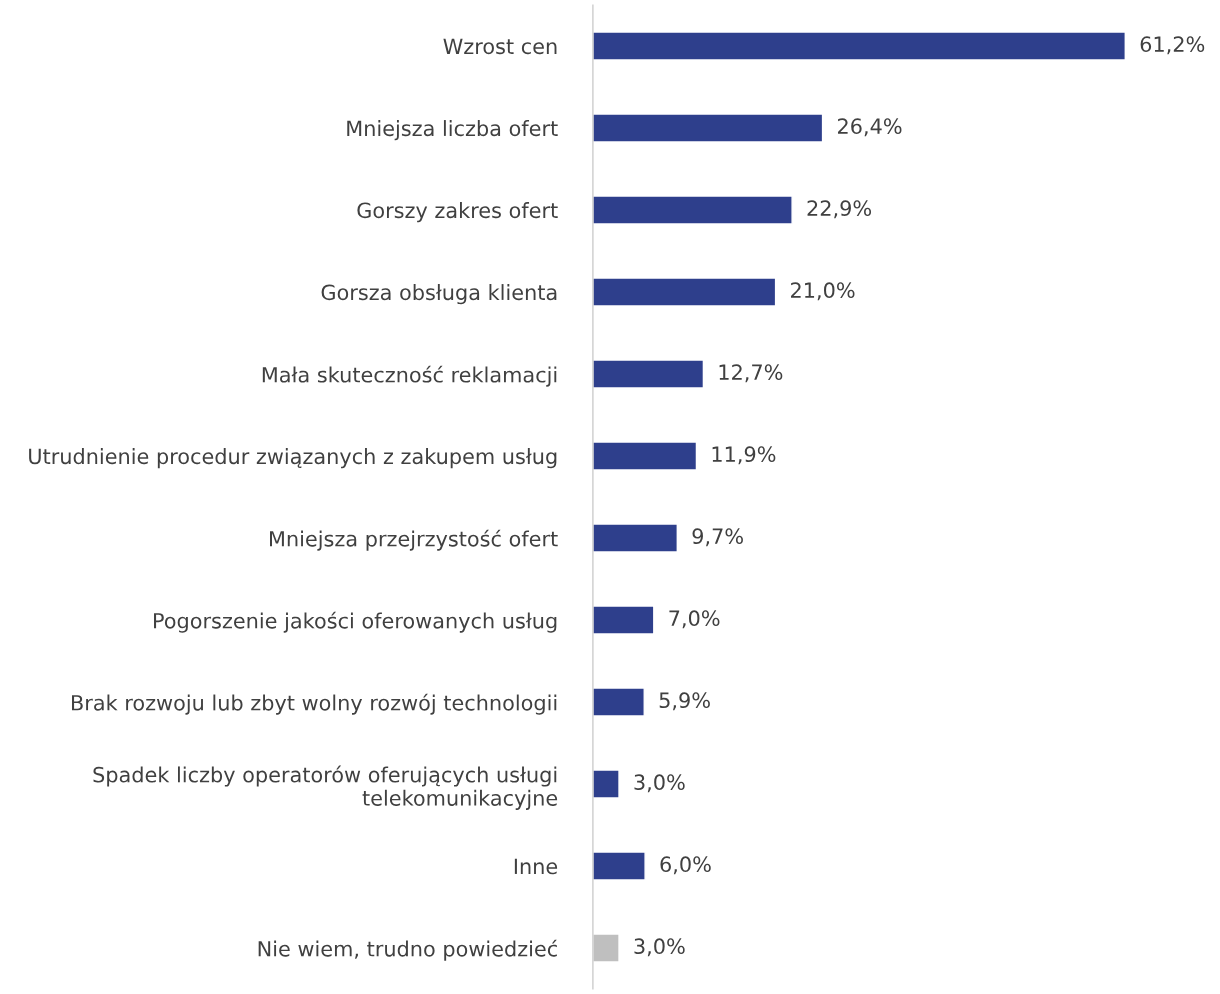  Describe the element at coordinates (684, 701) in the screenshot. I see `data-label: 5,9%` at that location.